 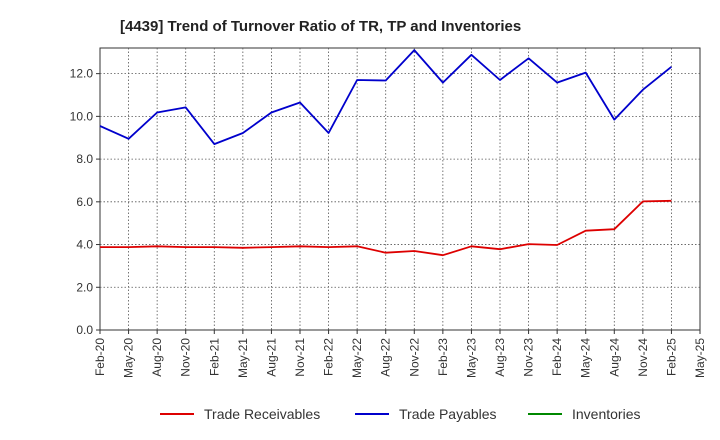 I want to click on x-tick-label: May-20, so click(x=129, y=358).